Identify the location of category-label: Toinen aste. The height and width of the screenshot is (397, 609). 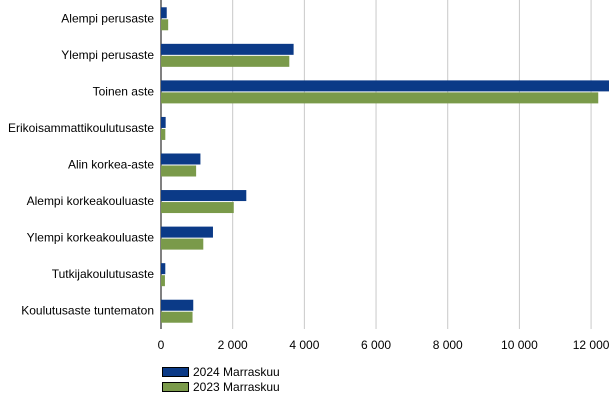
(124, 91).